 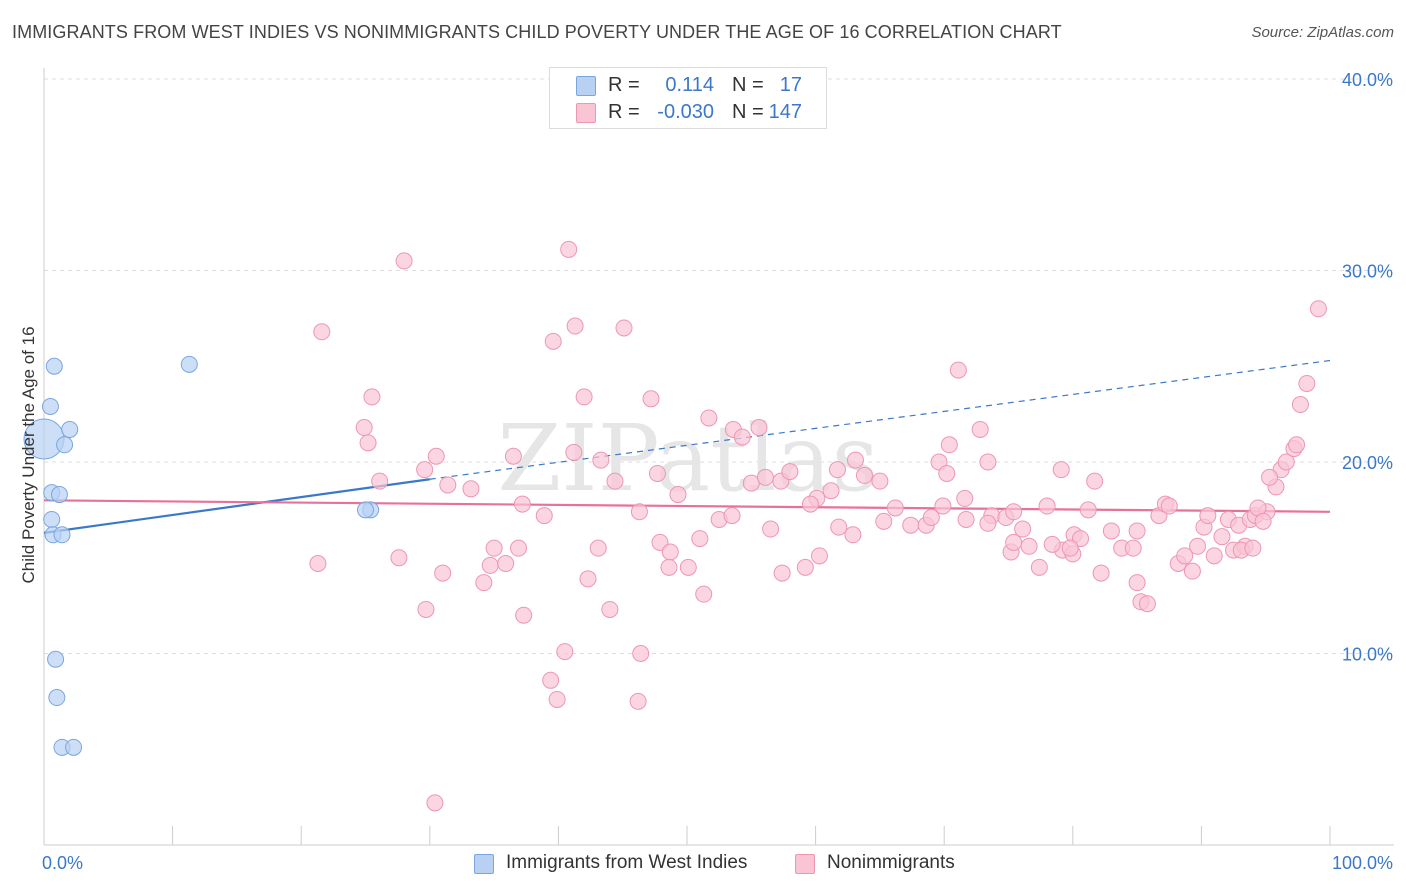 I want to click on n-value: 147, so click(x=785, y=112).